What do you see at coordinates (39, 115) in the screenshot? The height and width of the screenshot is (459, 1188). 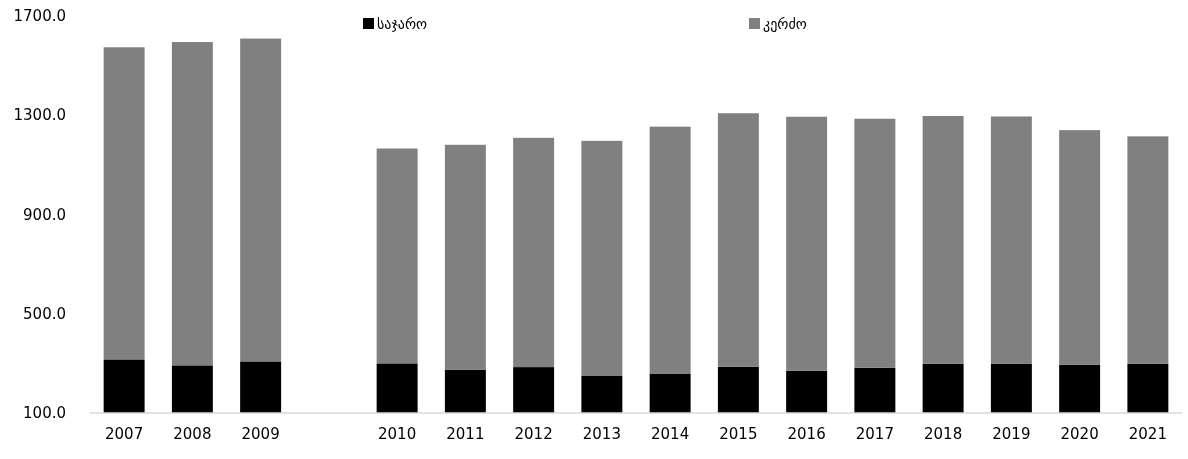 I see `y-tick-label: 1300.0` at bounding box center [39, 115].